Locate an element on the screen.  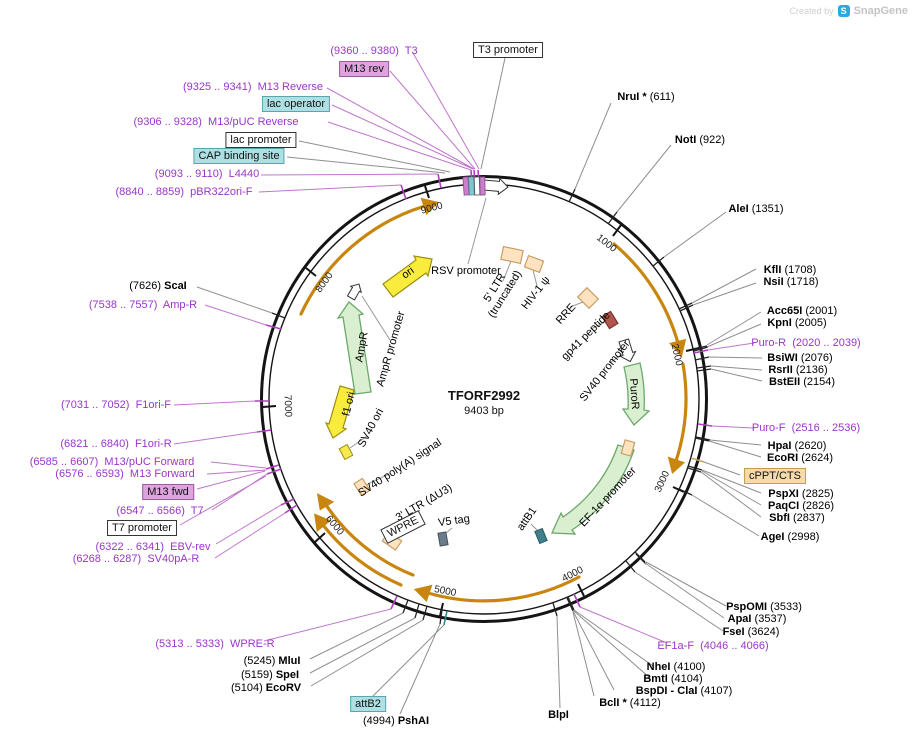
primer-label-t3: (9360 .. 9380) T3 is located at coordinates (374, 51).